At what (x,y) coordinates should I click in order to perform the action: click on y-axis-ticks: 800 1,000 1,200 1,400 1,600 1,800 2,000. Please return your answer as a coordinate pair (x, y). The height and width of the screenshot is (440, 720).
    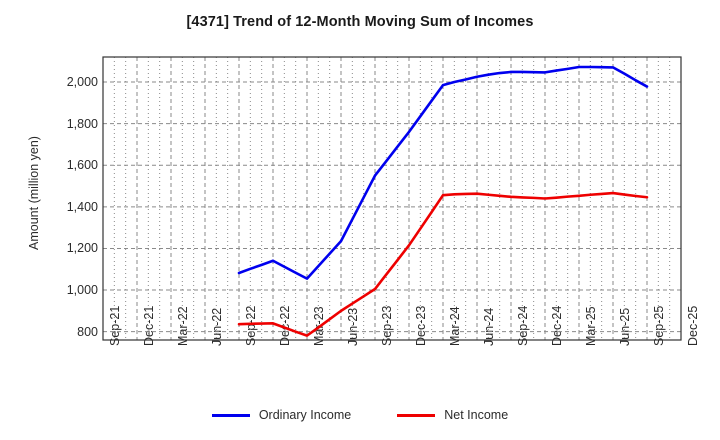
    Looking at the image, I should click on (69, 220).